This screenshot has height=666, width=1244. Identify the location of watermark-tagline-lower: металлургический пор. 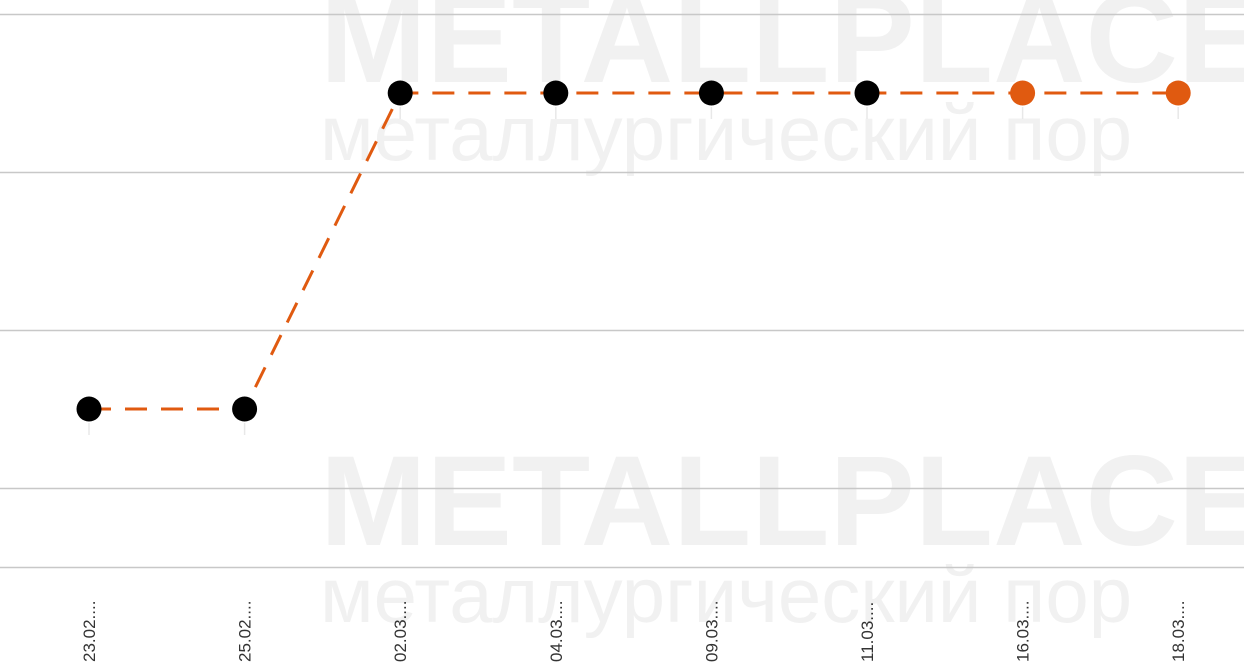
(726, 595).